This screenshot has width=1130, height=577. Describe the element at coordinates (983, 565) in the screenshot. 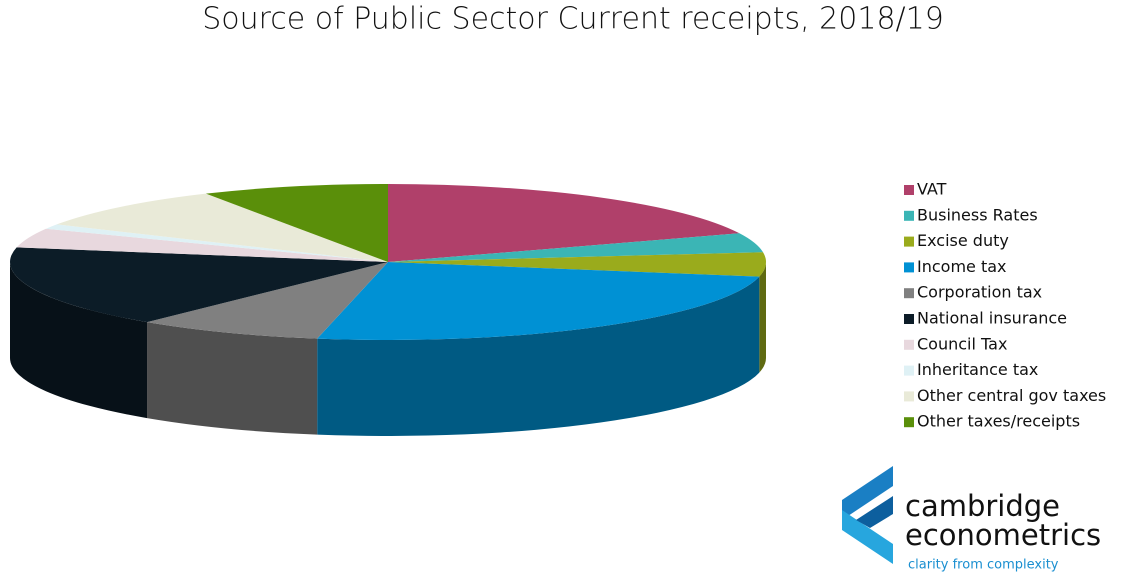

I see `logo-tagline: clarity from complexity` at that location.